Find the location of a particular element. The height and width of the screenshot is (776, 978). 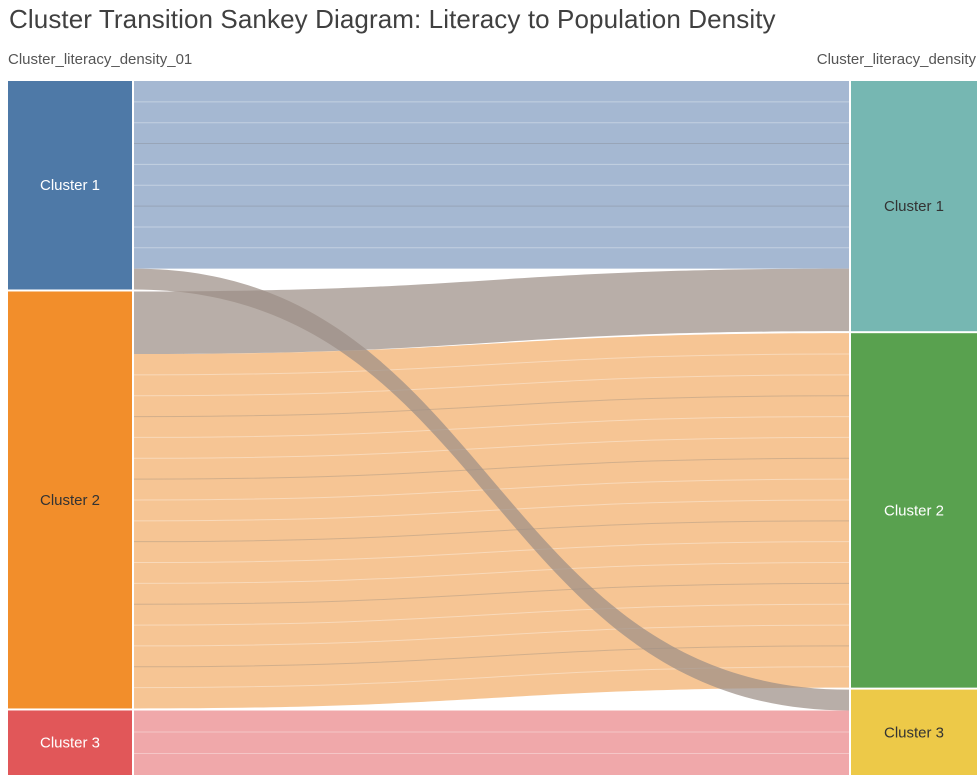

right-nodes-group: Cluster 1 Cluster 2 Cluster 3 is located at coordinates (914, 428).